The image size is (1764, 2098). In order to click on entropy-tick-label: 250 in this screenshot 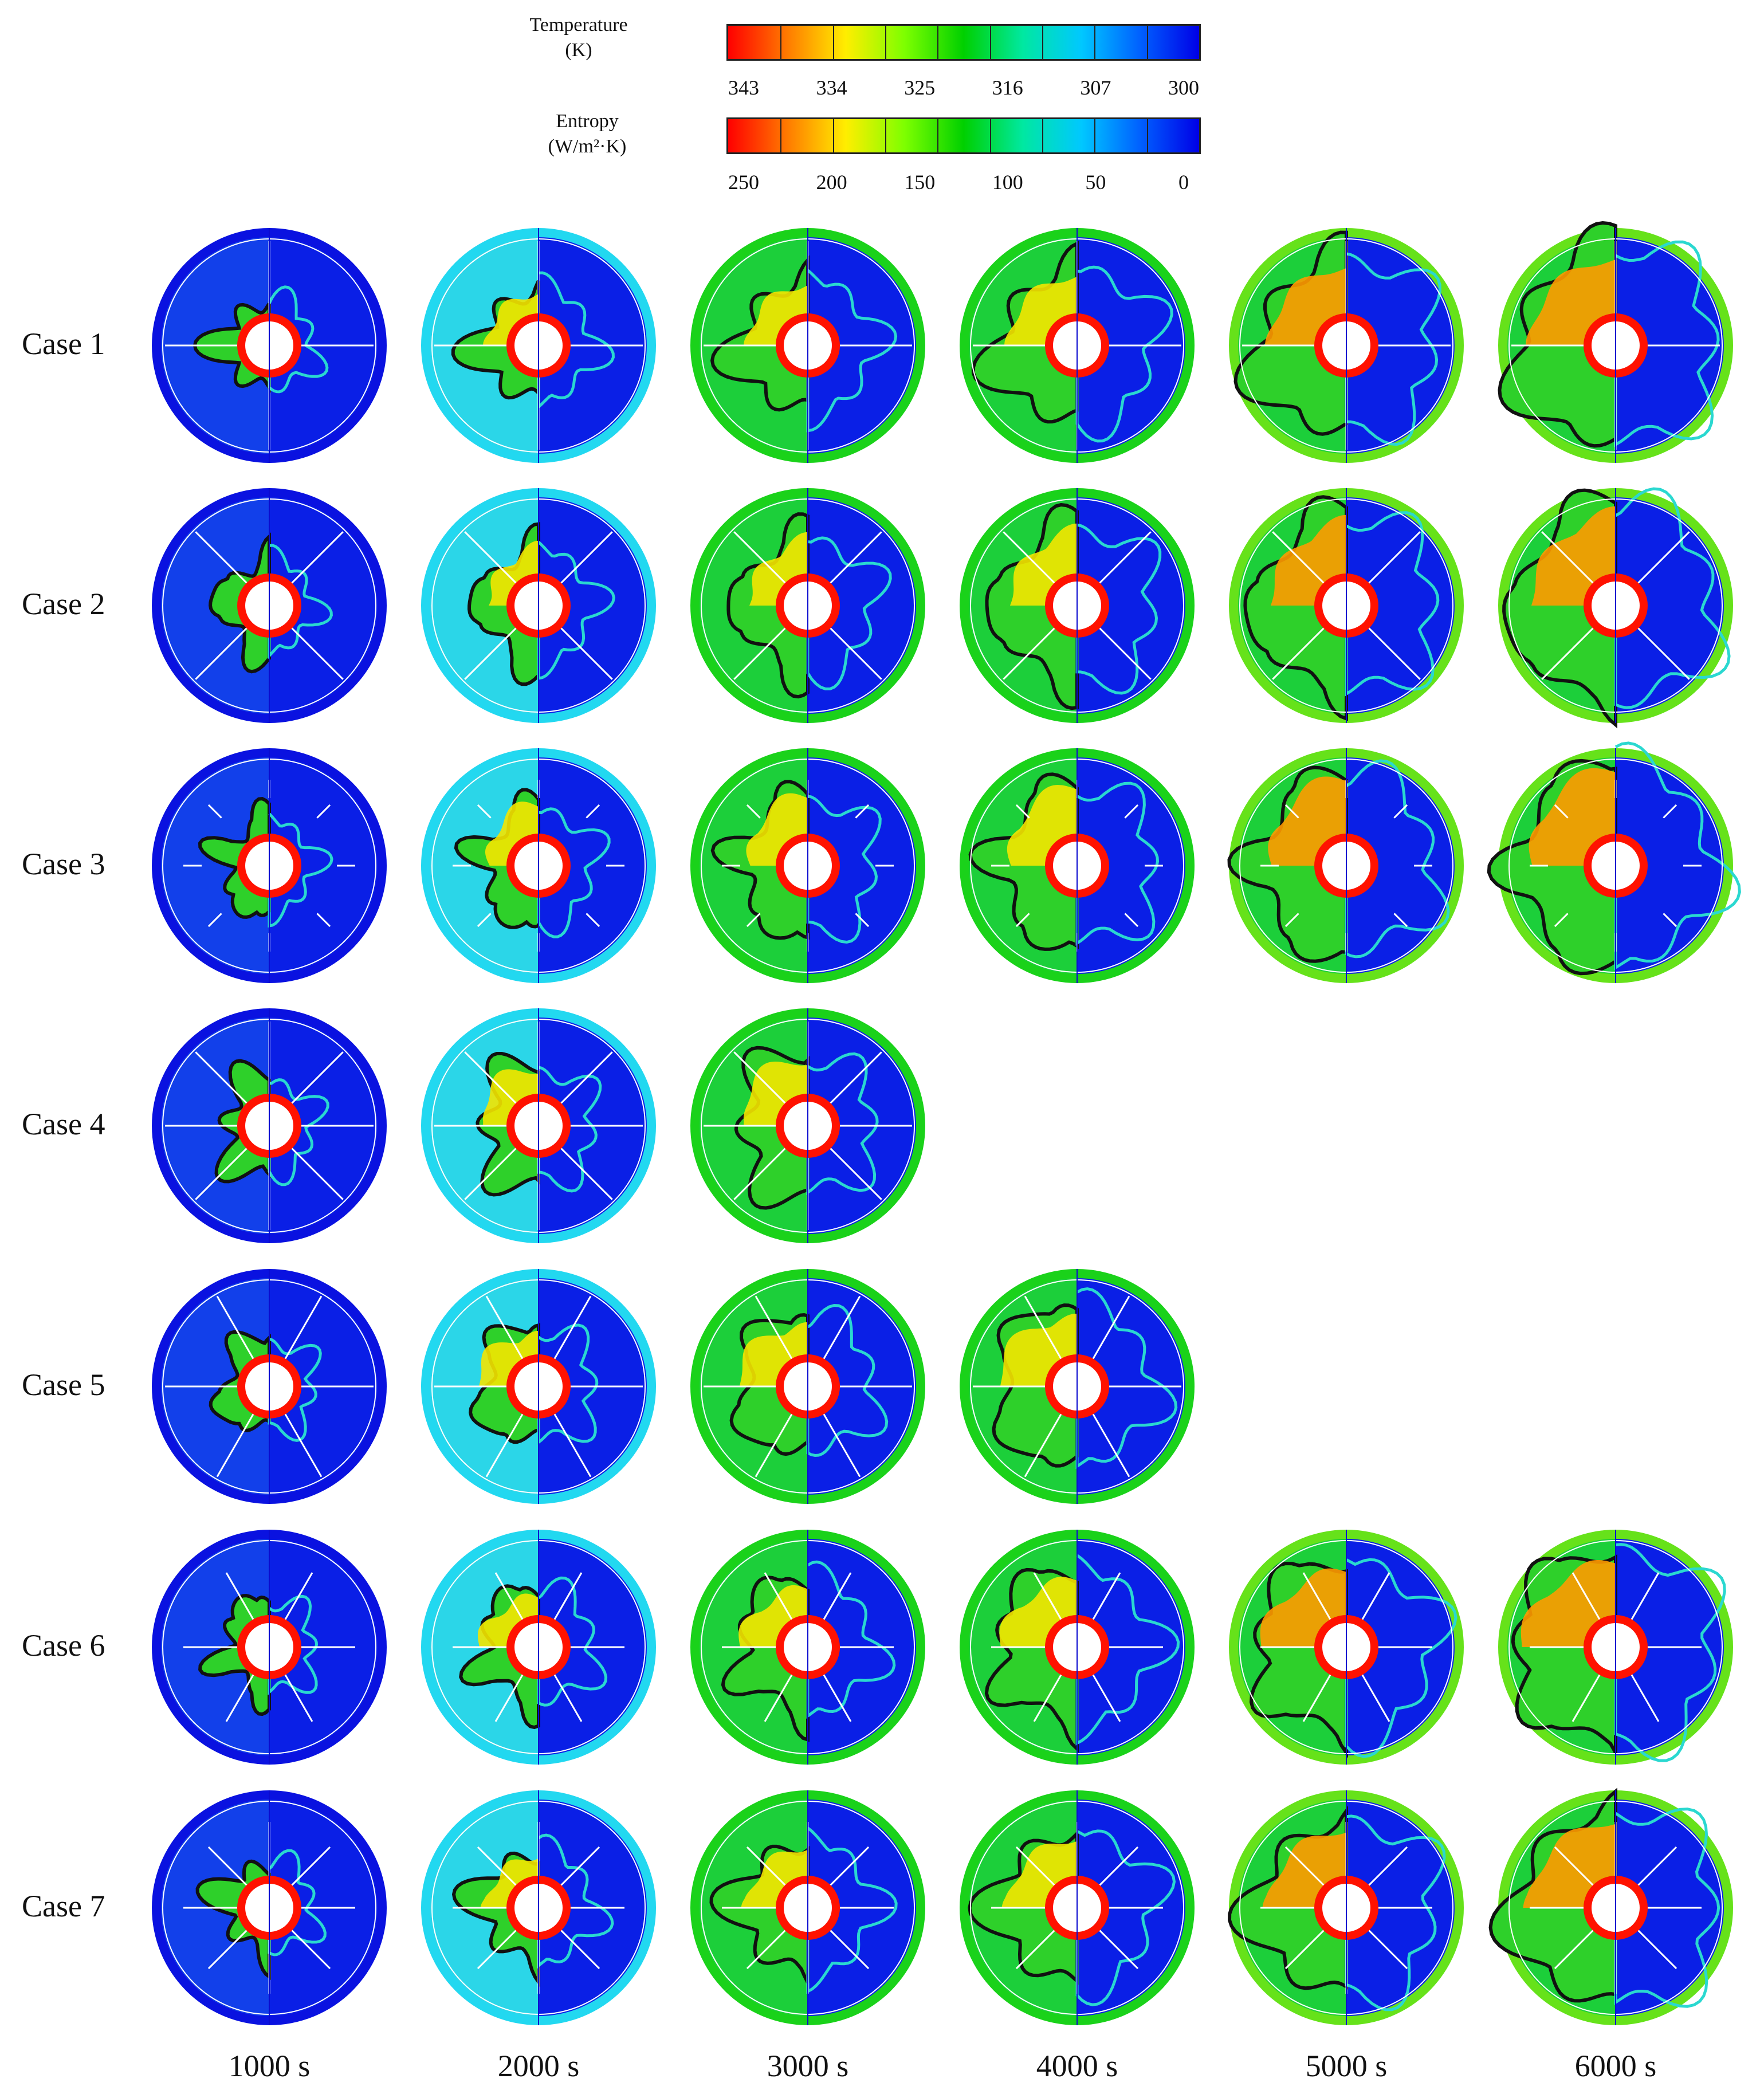, I will do `click(743, 182)`.